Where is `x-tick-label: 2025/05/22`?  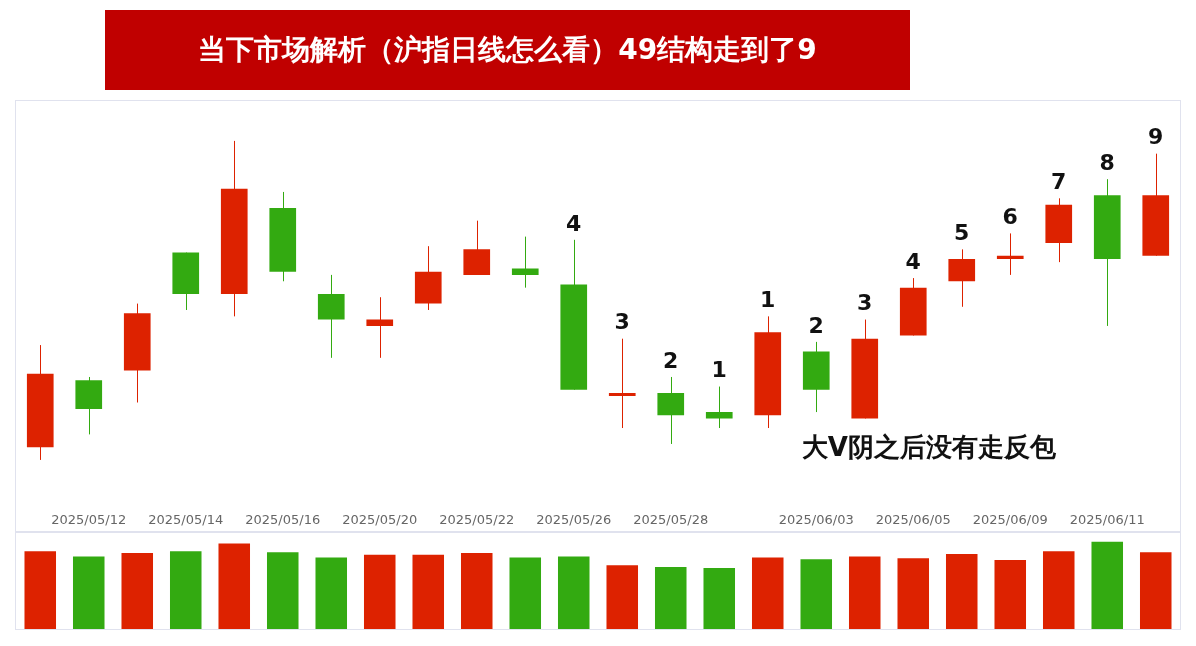 x-tick-label: 2025/05/22 is located at coordinates (477, 519).